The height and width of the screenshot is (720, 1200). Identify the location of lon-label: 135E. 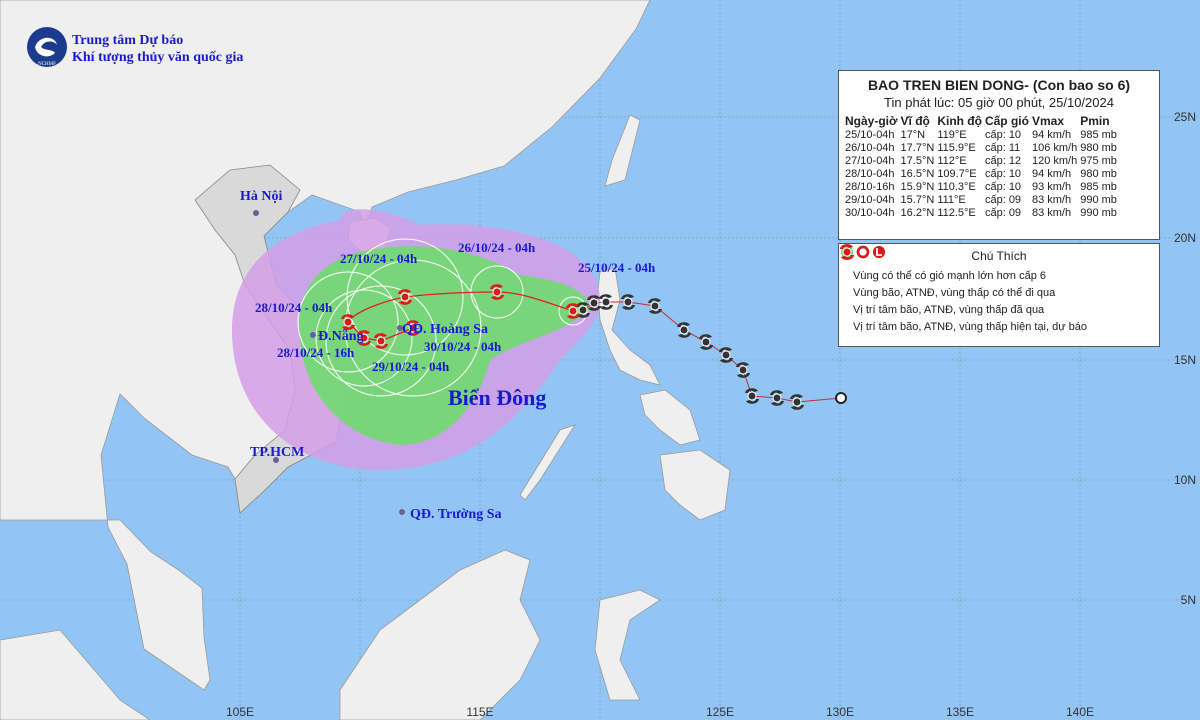
(960, 712).